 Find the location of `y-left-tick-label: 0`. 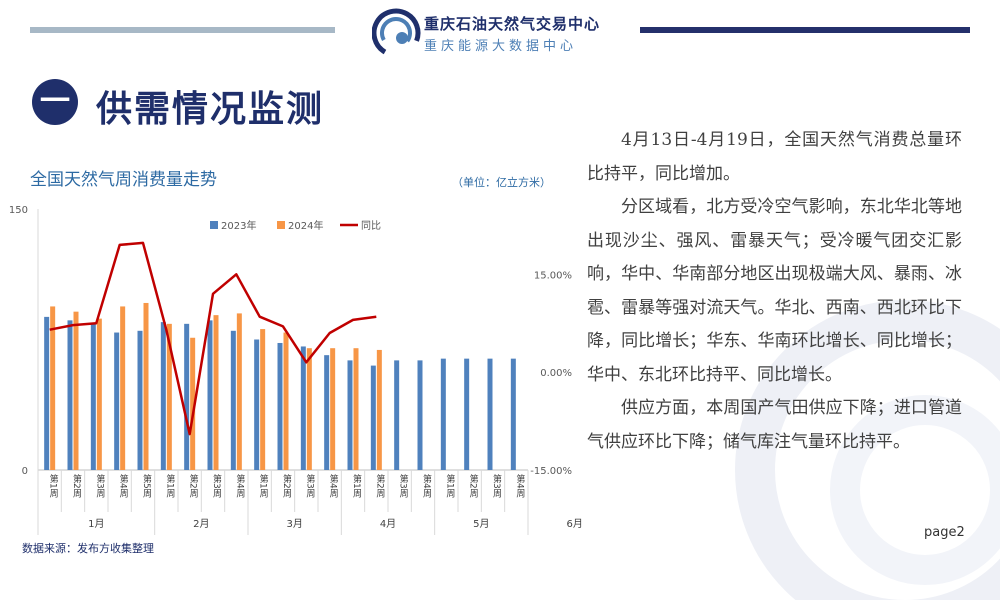

y-left-tick-label: 0 is located at coordinates (25, 471).